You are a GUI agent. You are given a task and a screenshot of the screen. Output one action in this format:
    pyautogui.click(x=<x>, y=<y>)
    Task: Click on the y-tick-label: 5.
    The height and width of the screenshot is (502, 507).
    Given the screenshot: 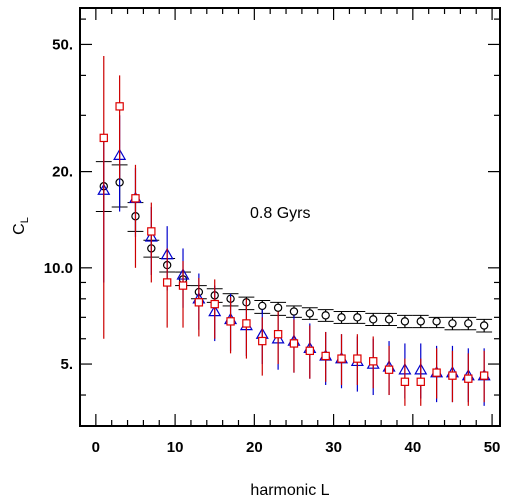 What is the action you would take?
    pyautogui.click(x=66, y=364)
    